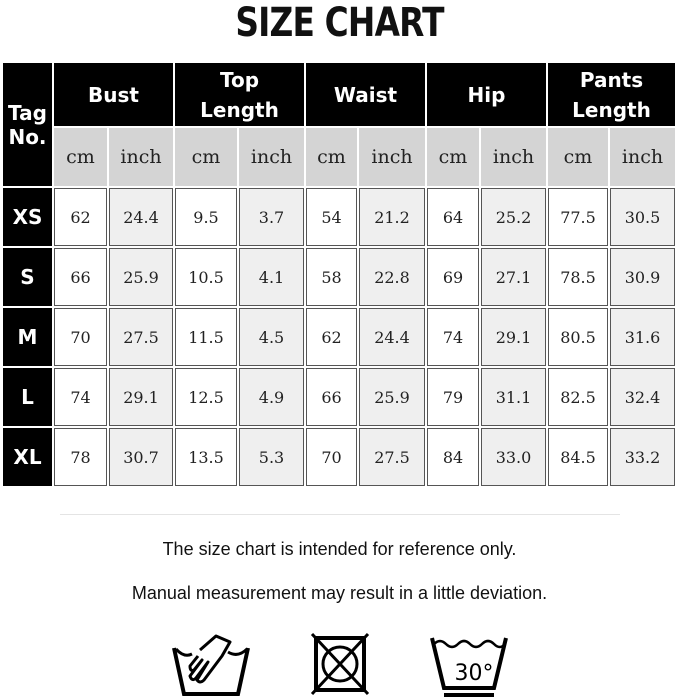 The image size is (679, 698). What do you see at coordinates (611, 79) in the screenshot?
I see `group-header-line: Pants` at bounding box center [611, 79].